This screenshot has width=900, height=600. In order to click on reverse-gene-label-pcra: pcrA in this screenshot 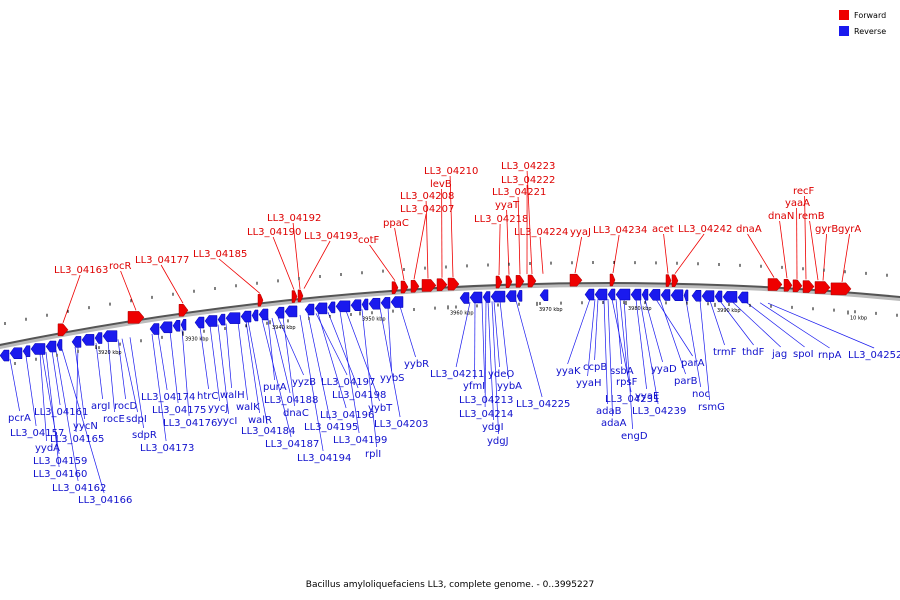, I will do `click(19, 418)`.